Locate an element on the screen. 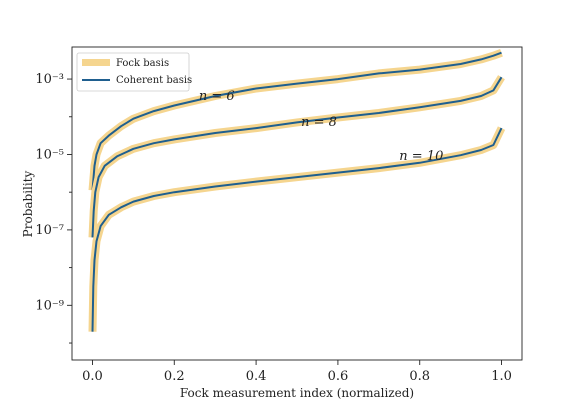 The height and width of the screenshot is (407, 581). x-axis-ticks: 0.0 0.2 0.4 0.6 0.8 1.0 is located at coordinates (297, 372).